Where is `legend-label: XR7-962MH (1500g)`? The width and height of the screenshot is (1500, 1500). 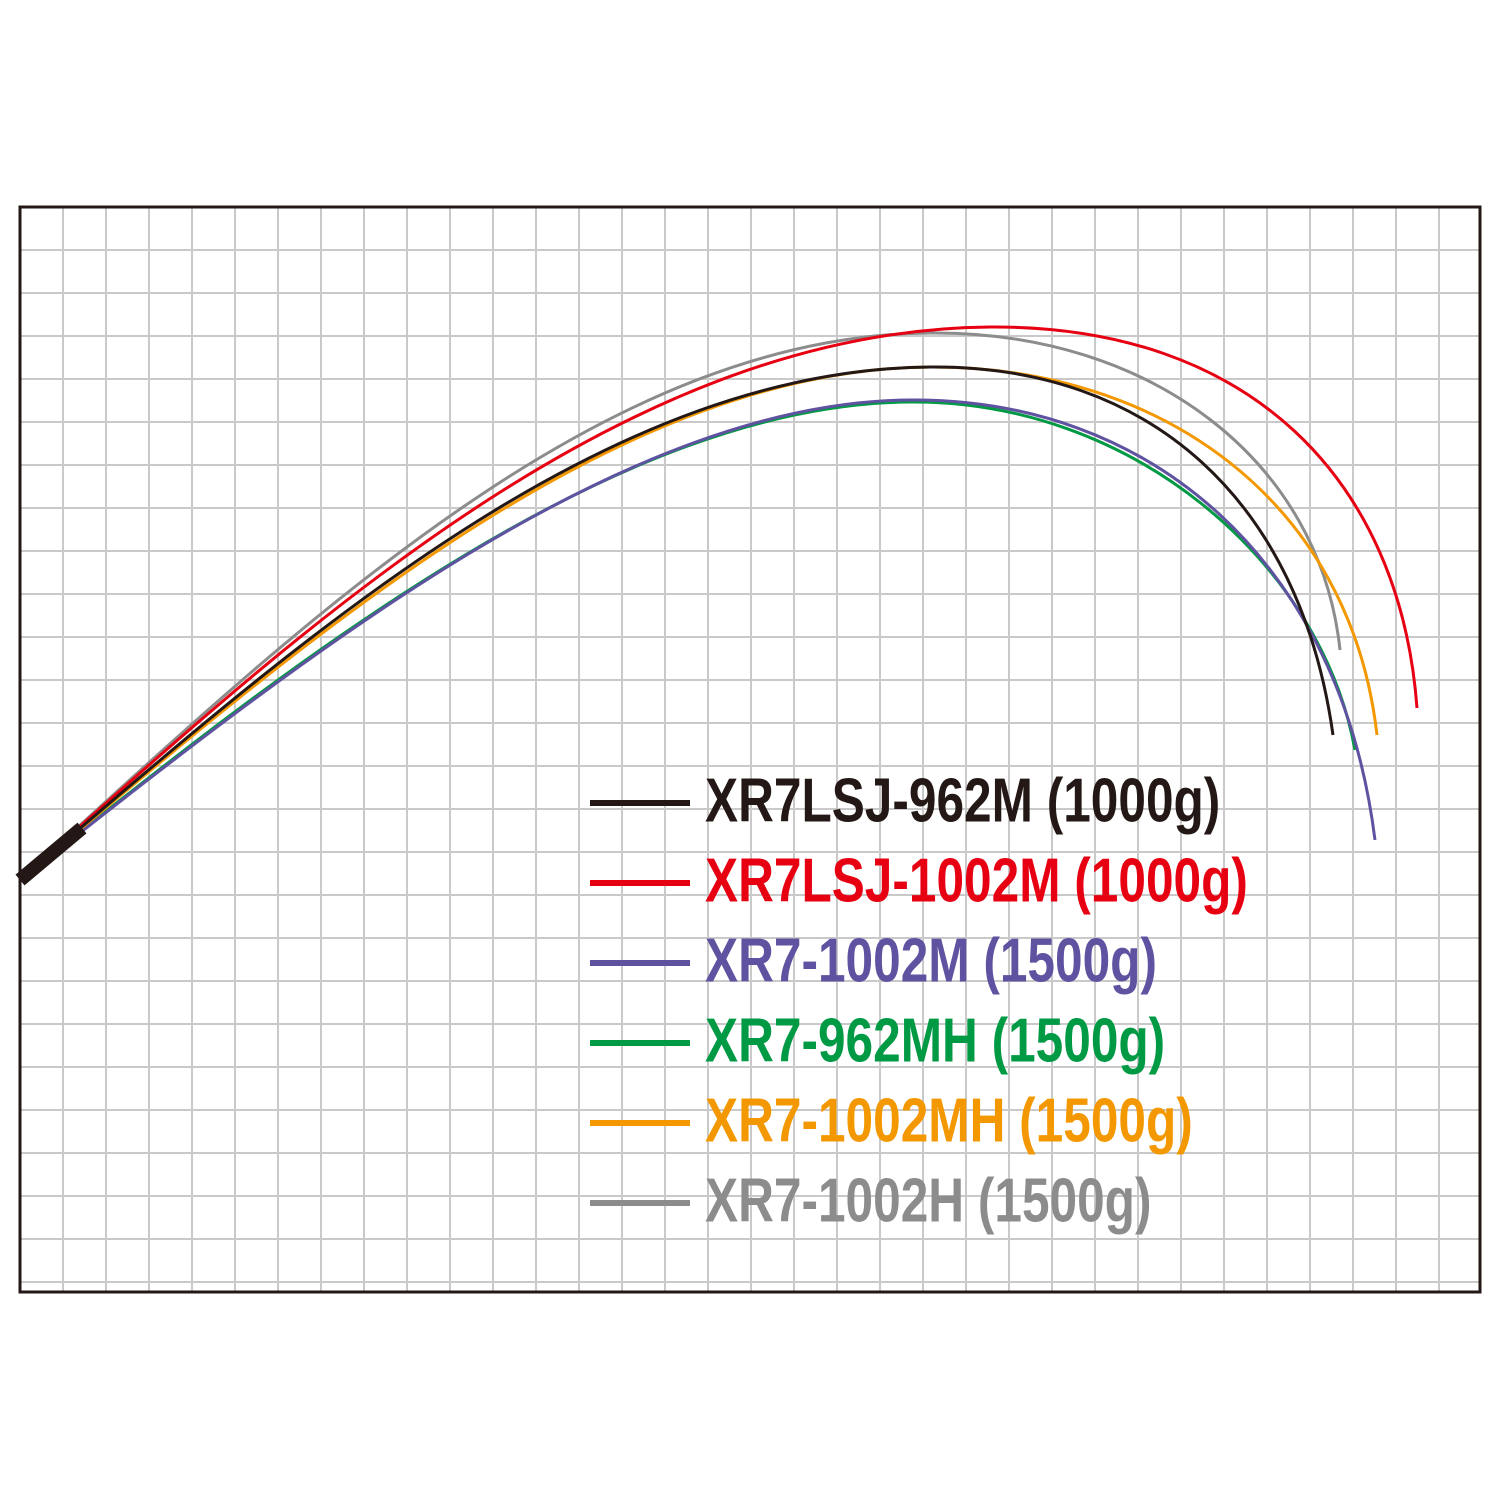 legend-label: XR7-962MH (1500g) is located at coordinates (935, 1040).